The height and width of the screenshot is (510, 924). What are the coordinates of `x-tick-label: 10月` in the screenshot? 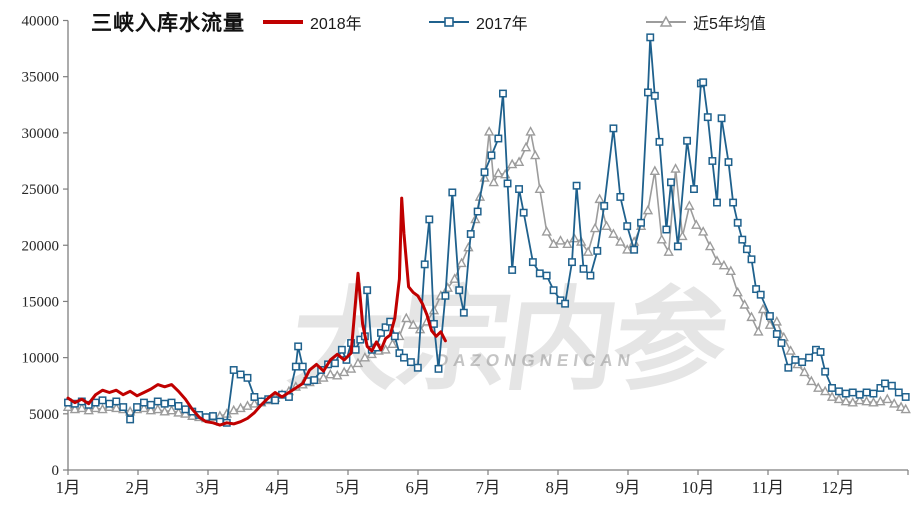 It's located at (698, 487).